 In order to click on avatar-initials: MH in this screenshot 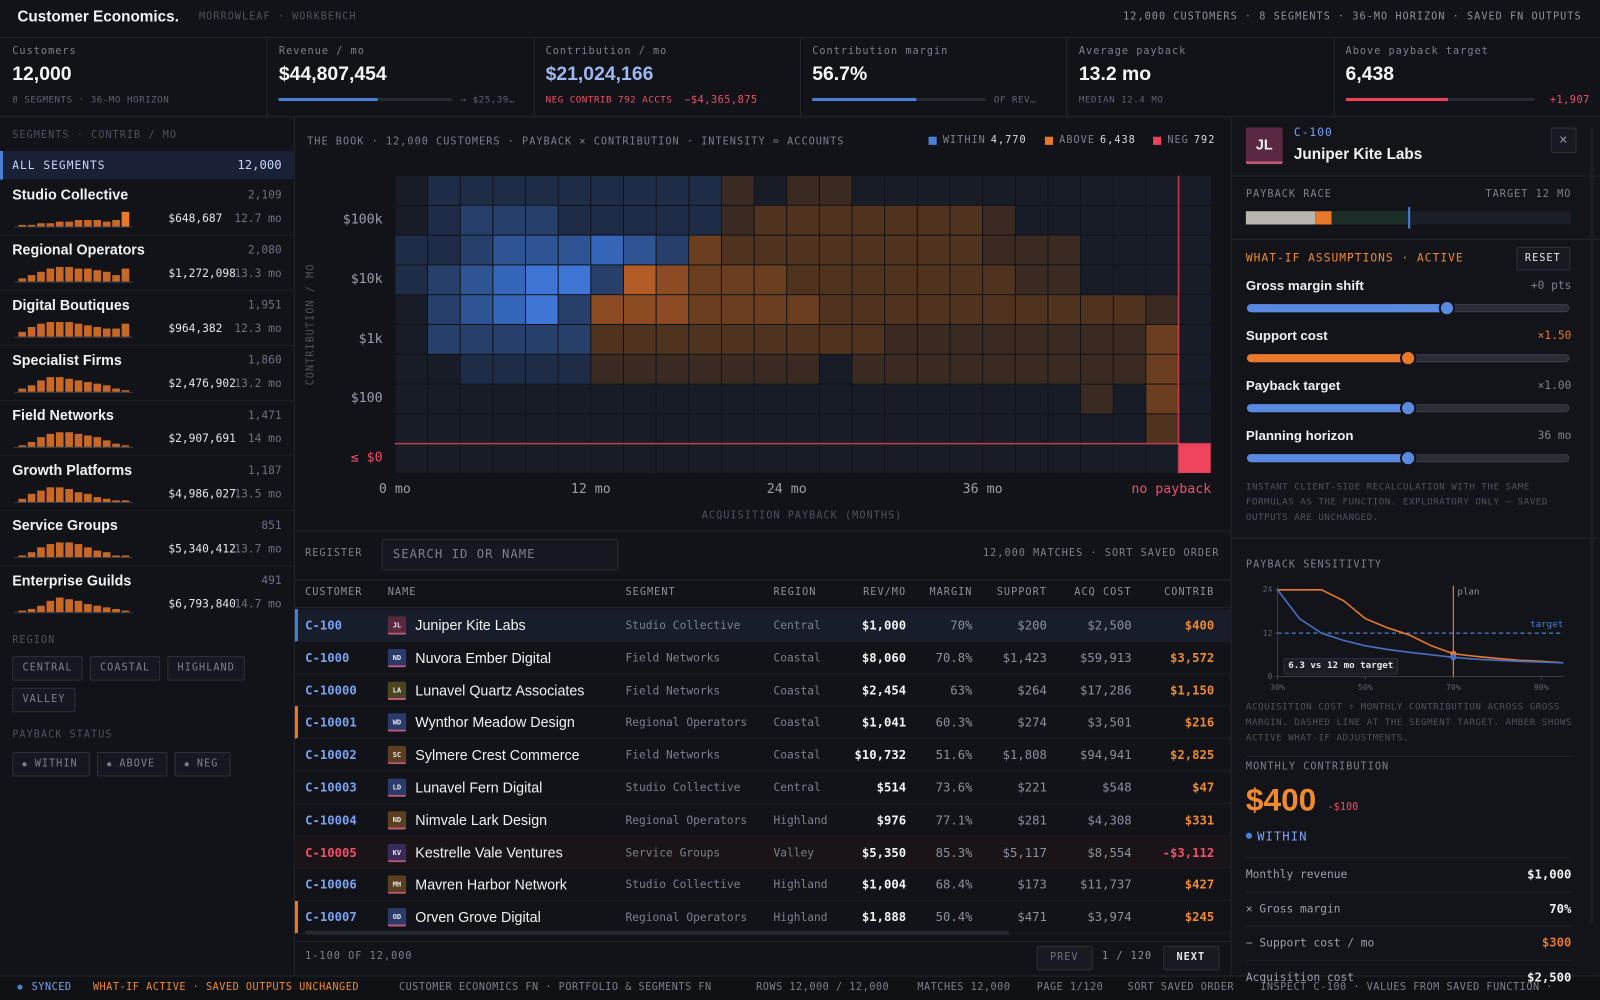, I will do `click(397, 884)`.